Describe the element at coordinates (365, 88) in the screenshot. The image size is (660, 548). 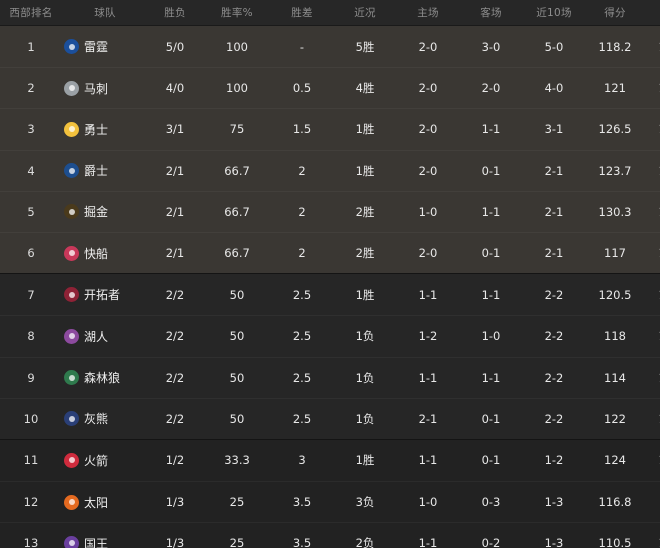
I see `cell-streak: 4胜` at that location.